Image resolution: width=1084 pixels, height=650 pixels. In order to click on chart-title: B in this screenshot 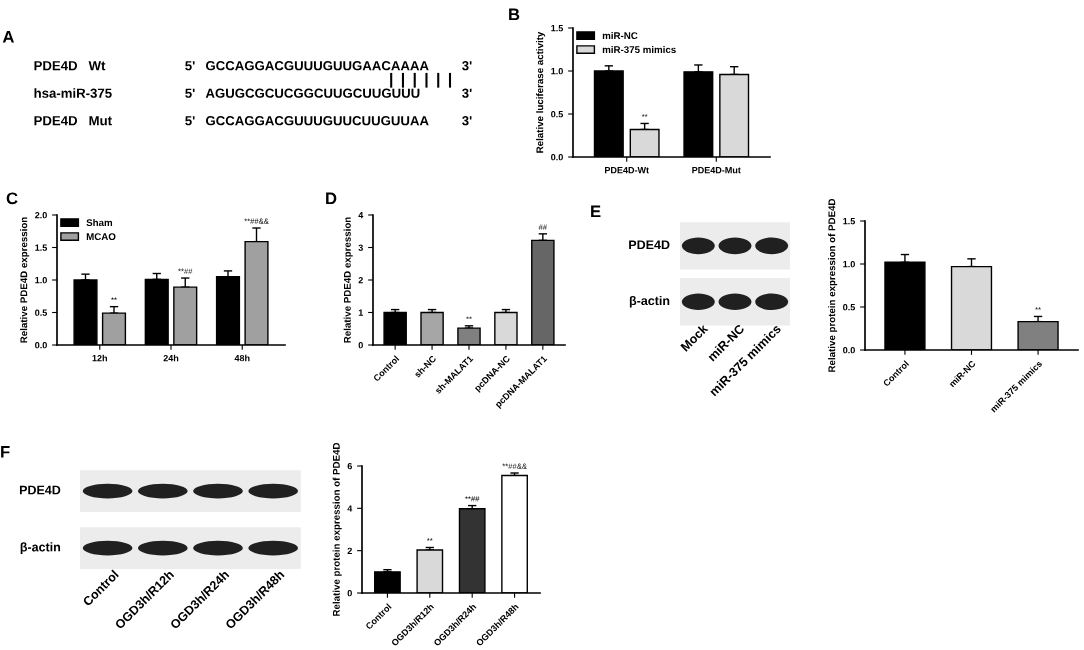, I will do `click(514, 14)`.